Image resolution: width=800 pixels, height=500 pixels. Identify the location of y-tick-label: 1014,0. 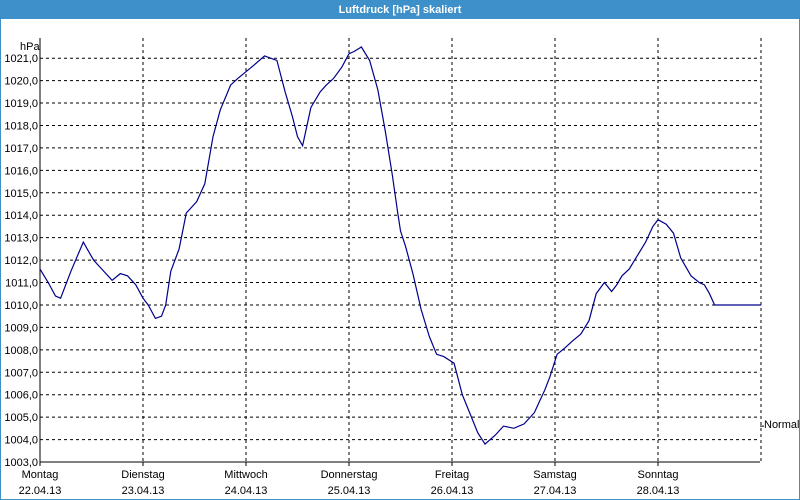
(21, 216).